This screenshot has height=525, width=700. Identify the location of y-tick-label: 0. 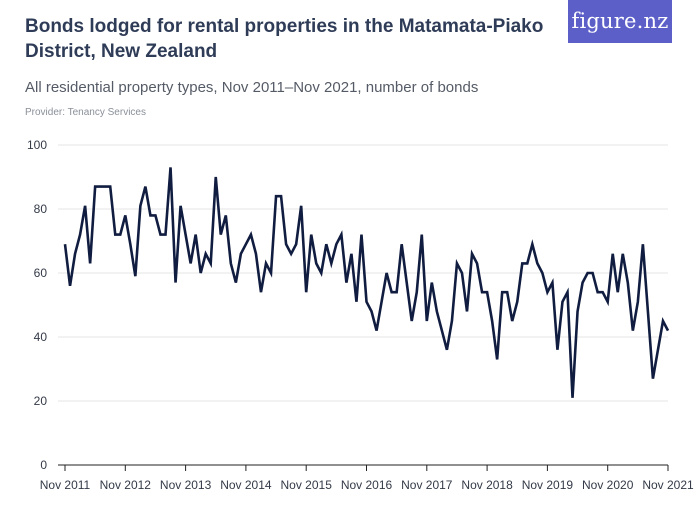
(43, 465).